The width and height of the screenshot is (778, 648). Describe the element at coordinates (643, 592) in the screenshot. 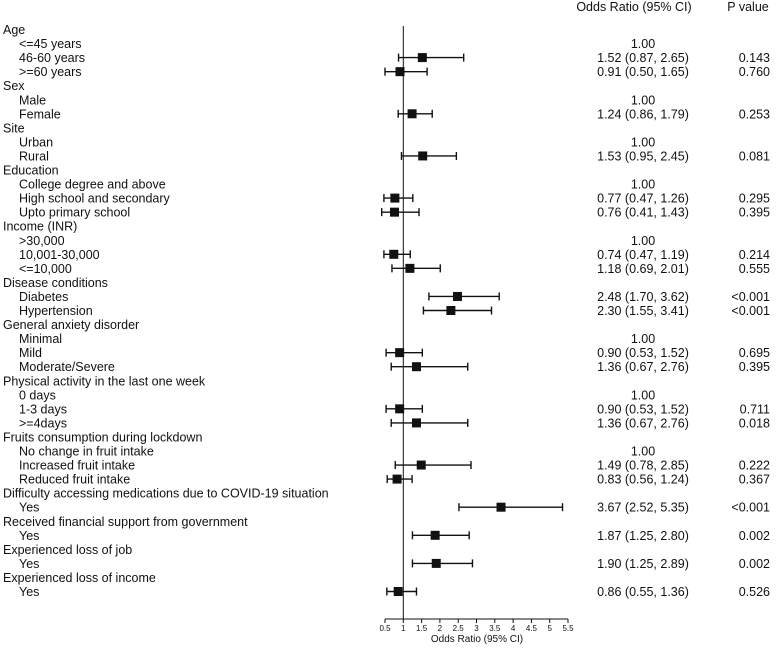

I see `odds-ratio-text: 0.86 (0.55, 1.36)` at that location.